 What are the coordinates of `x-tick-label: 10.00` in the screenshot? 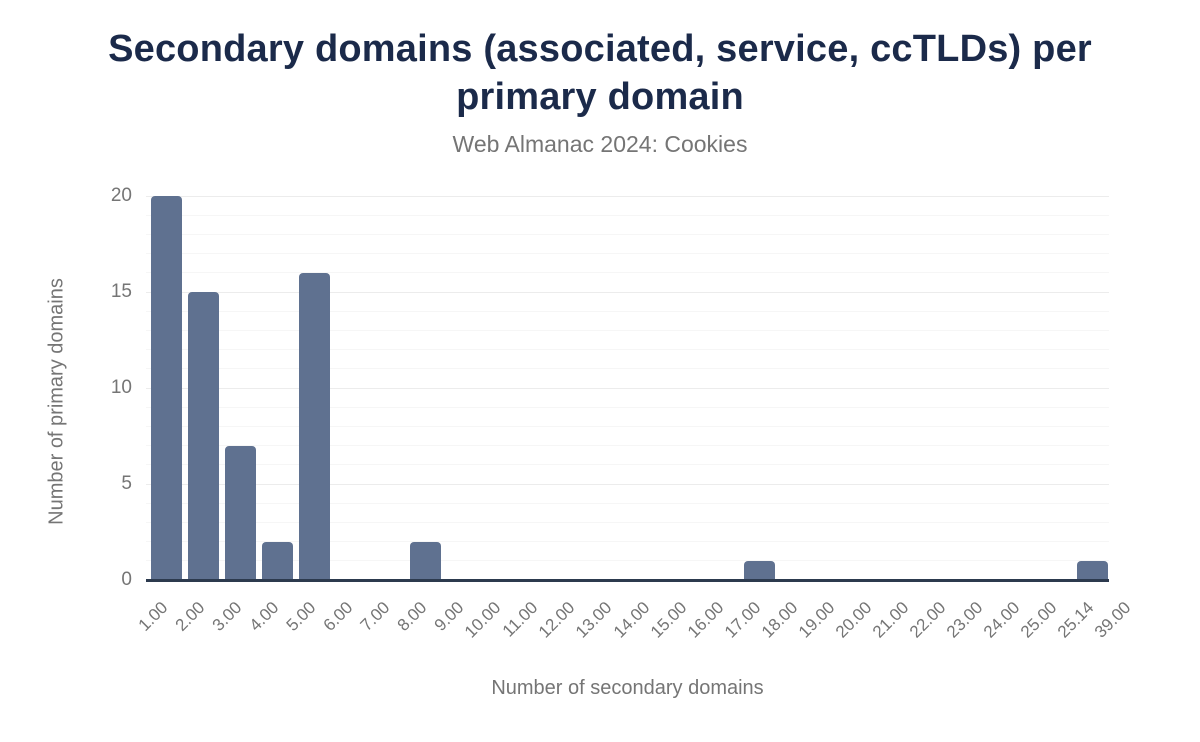 It's located at (483, 620).